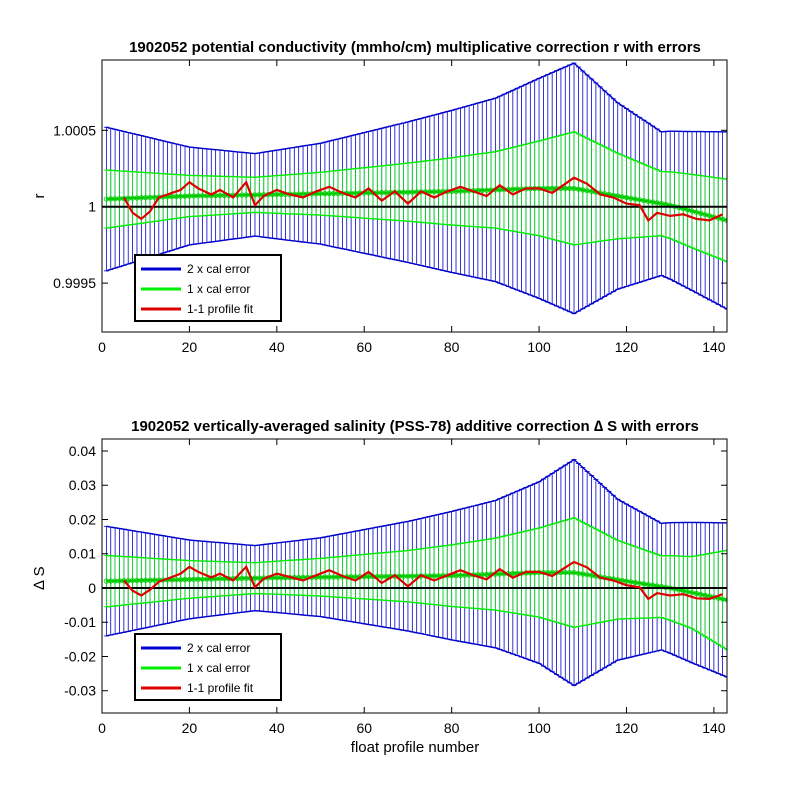  Describe the element at coordinates (92, 588) in the screenshot. I see `y-tick-label: 0` at that location.